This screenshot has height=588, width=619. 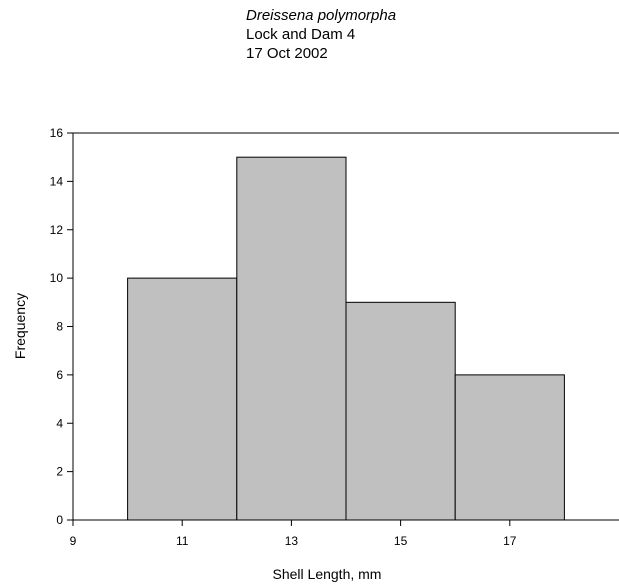 What do you see at coordinates (510, 541) in the screenshot?
I see `x-tick-label-17: 17` at bounding box center [510, 541].